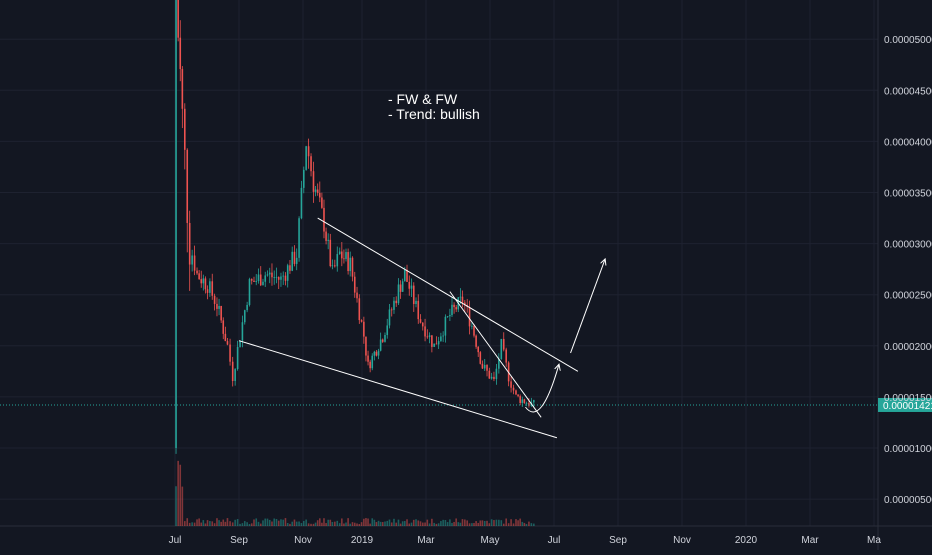 This screenshot has height=555, width=932. I want to click on projection-arrow, so click(542, 388).